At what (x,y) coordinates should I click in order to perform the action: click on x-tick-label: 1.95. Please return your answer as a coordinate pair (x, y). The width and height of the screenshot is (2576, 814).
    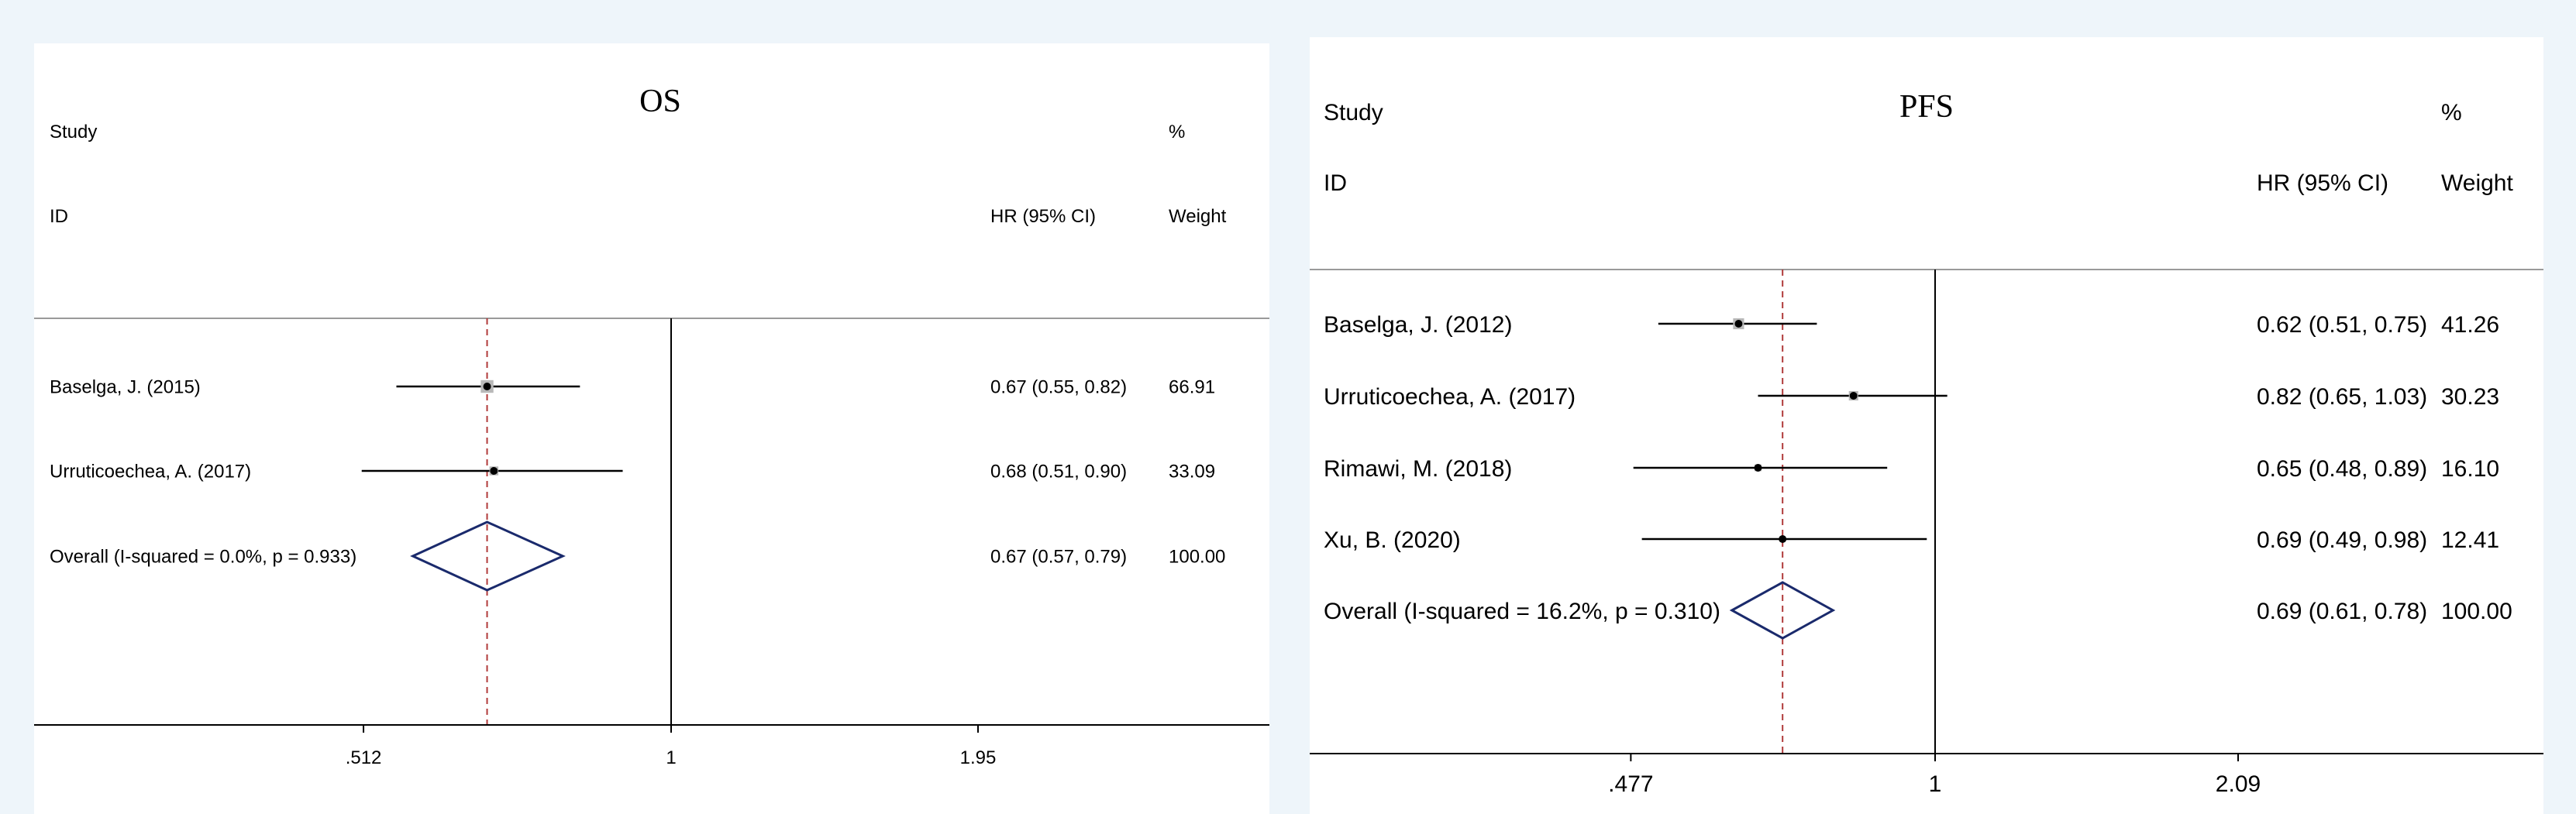
    Looking at the image, I should click on (978, 758).